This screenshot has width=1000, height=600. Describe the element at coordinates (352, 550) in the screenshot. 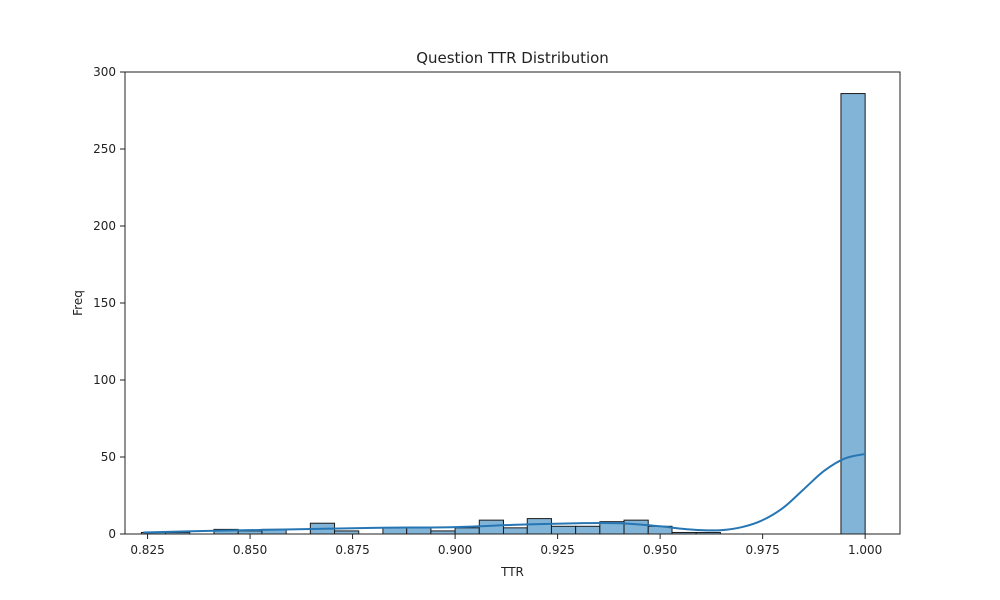

I see `x-tick-label: 0.875` at that location.